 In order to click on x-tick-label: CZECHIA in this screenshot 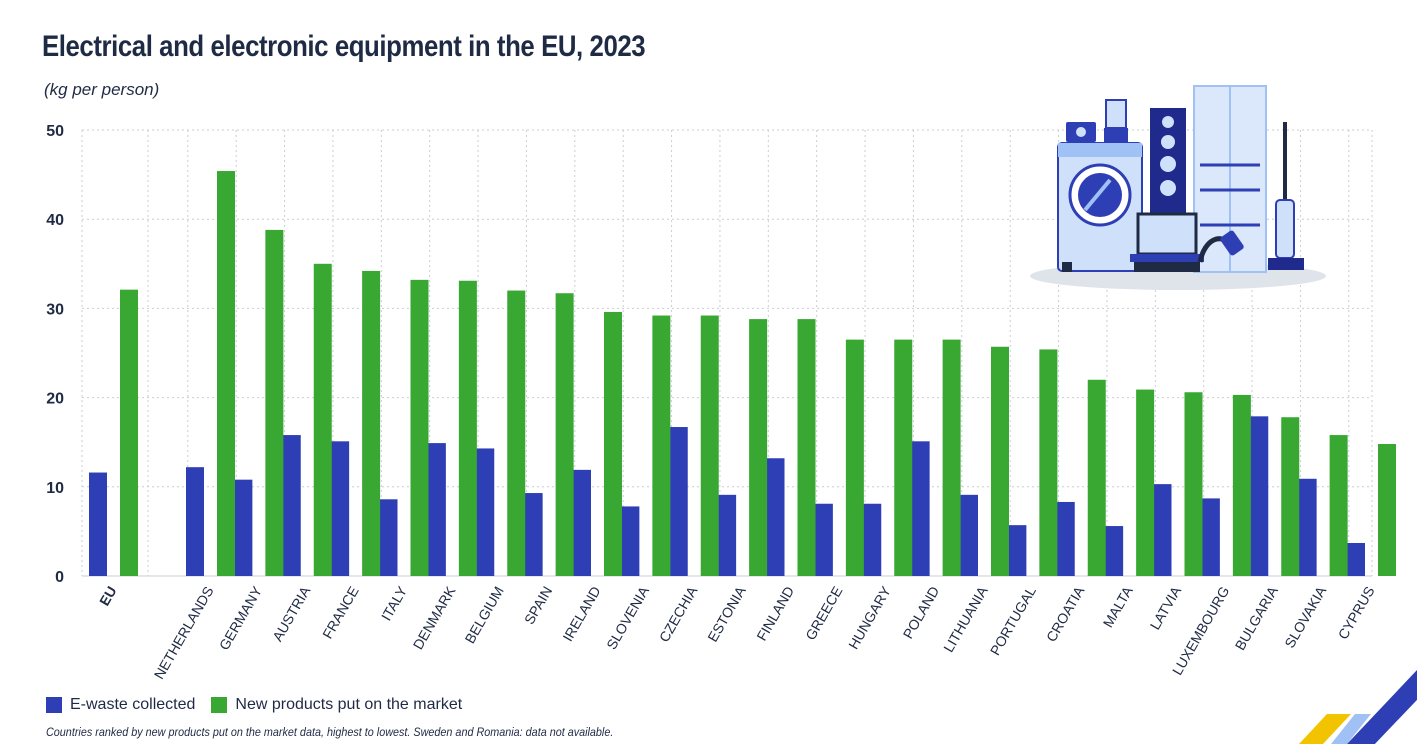, I will do `click(678, 614)`.